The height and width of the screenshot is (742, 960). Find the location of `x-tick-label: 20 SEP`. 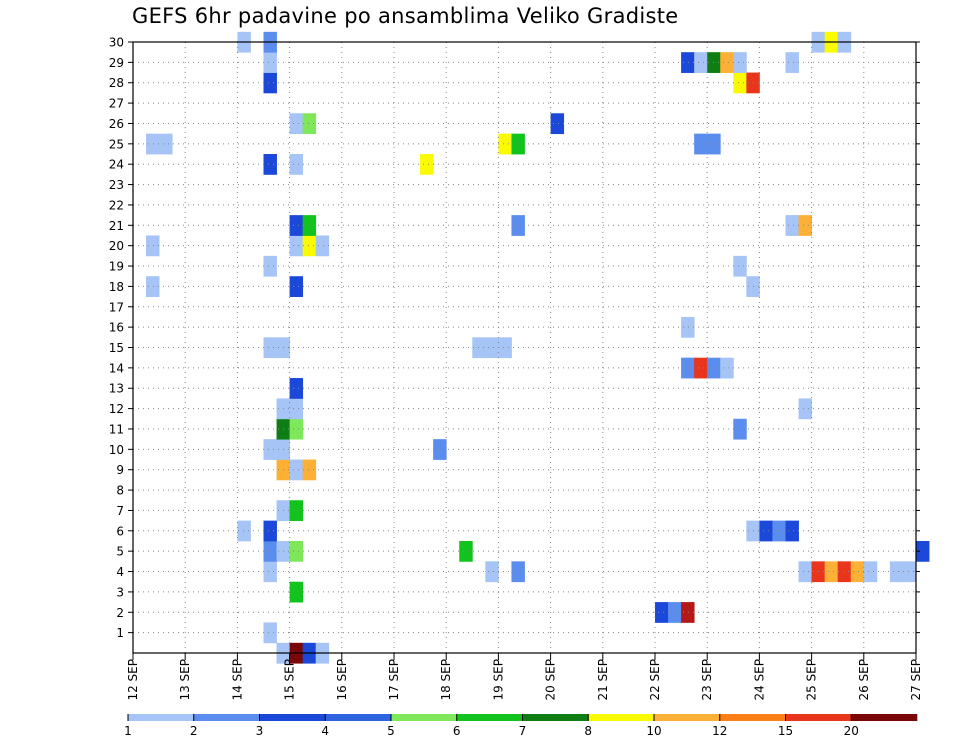

x-tick-label: 20 SEP is located at coordinates (551, 680).